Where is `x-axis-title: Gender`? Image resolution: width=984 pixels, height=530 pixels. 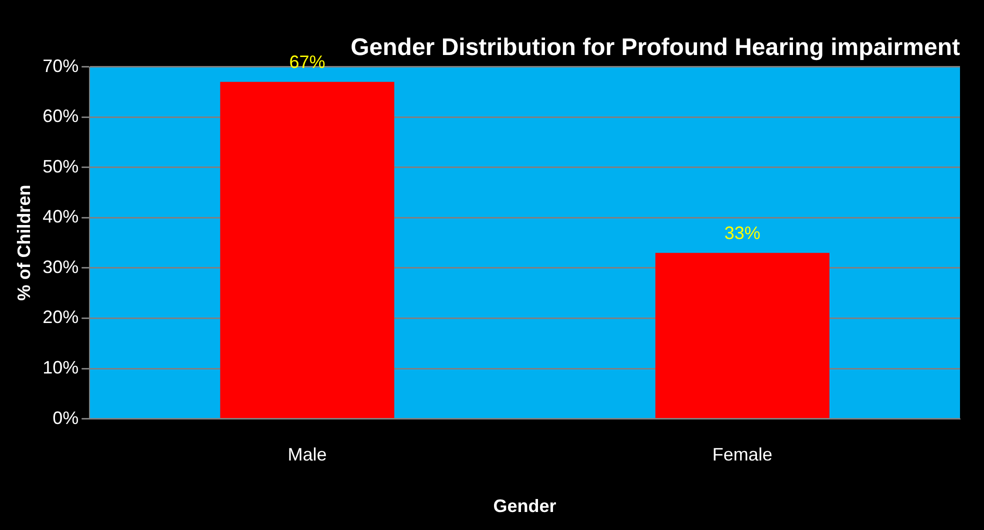 x-axis-title: Gender is located at coordinates (524, 506).